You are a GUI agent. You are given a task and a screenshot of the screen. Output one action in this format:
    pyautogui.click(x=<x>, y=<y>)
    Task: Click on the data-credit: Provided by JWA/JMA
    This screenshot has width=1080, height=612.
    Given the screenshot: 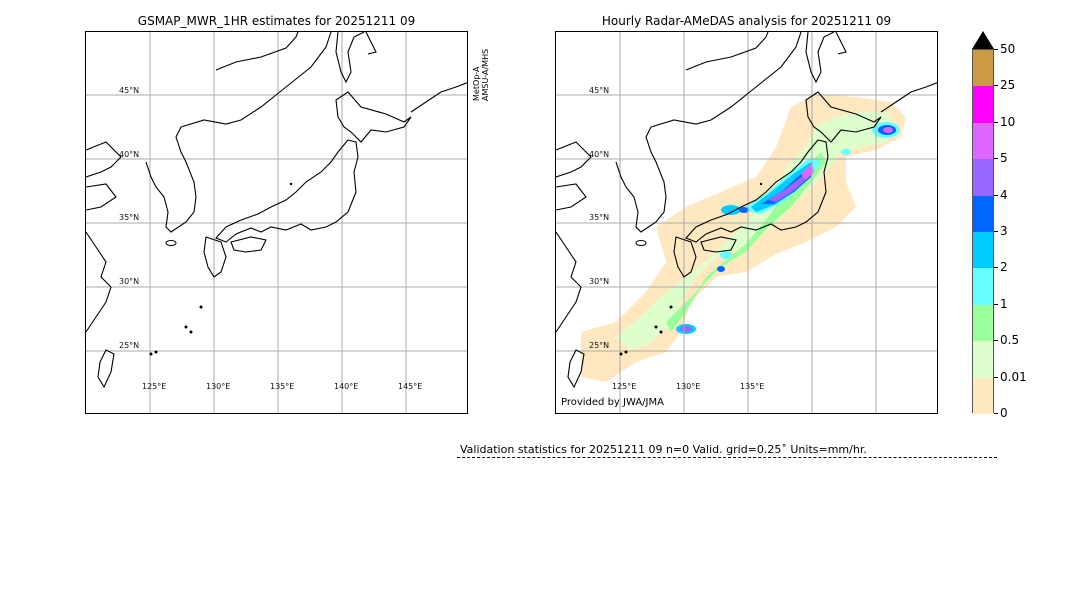 What is the action you would take?
    pyautogui.click(x=612, y=402)
    